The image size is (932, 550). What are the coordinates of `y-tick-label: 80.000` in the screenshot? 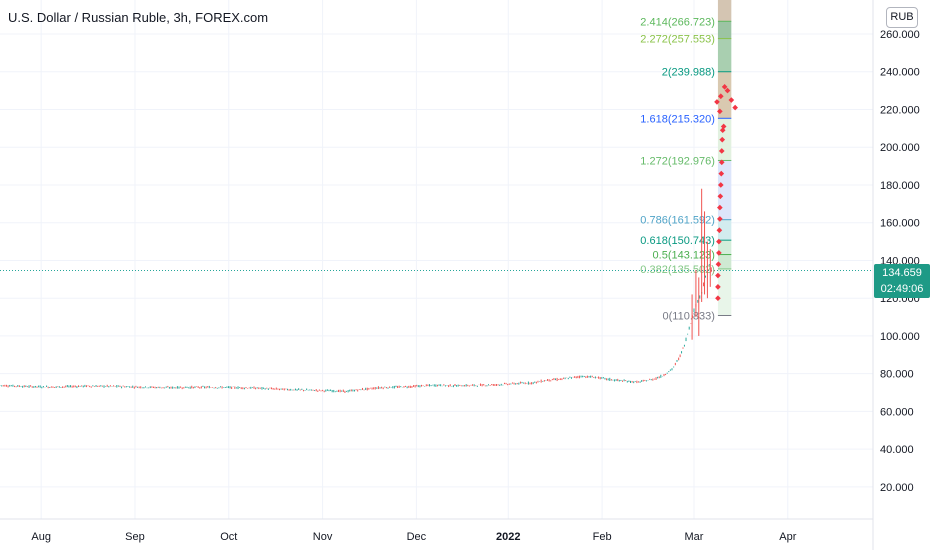 It's located at (897, 375).